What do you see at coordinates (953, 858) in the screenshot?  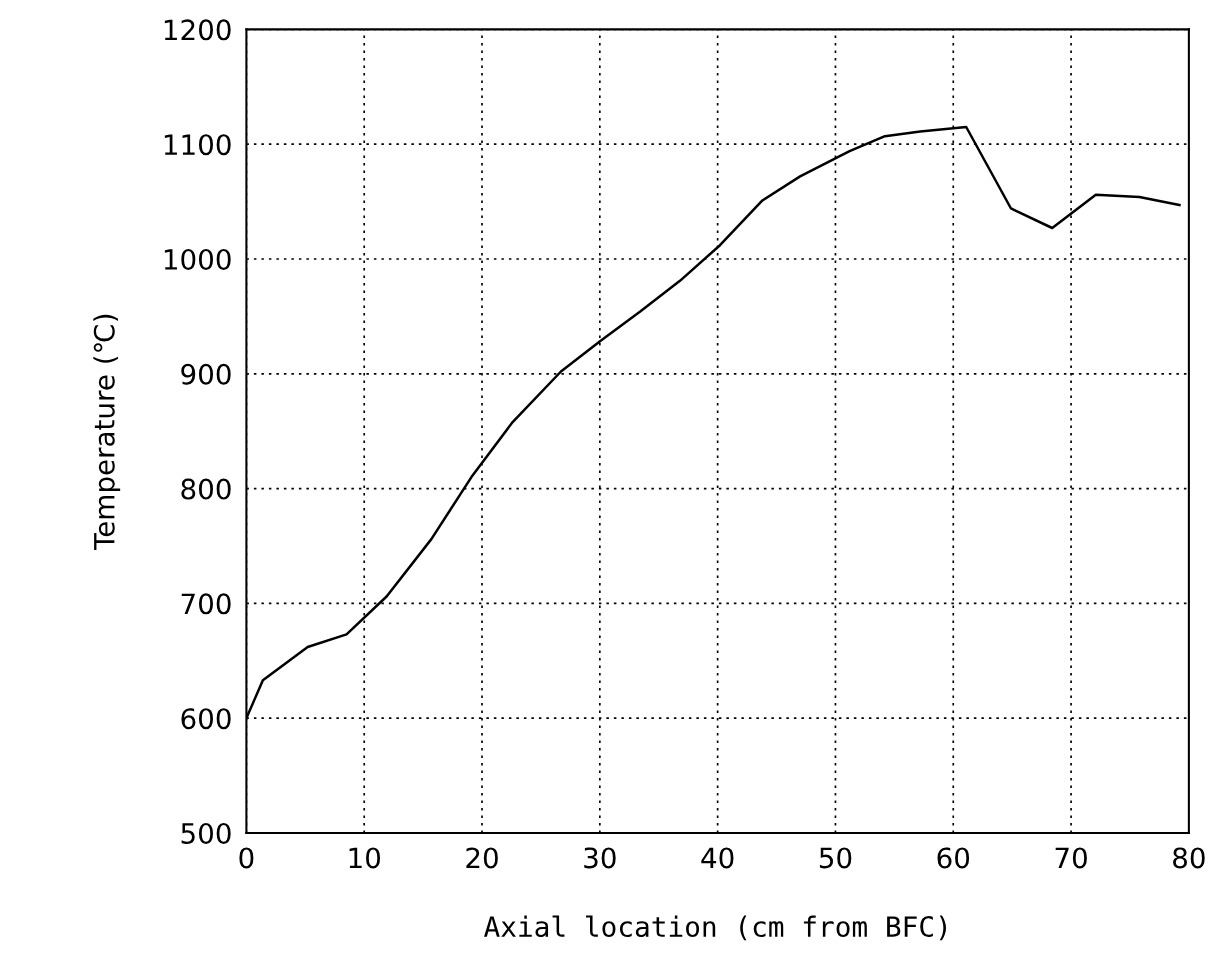 I see `x-tick-label: 60` at bounding box center [953, 858].